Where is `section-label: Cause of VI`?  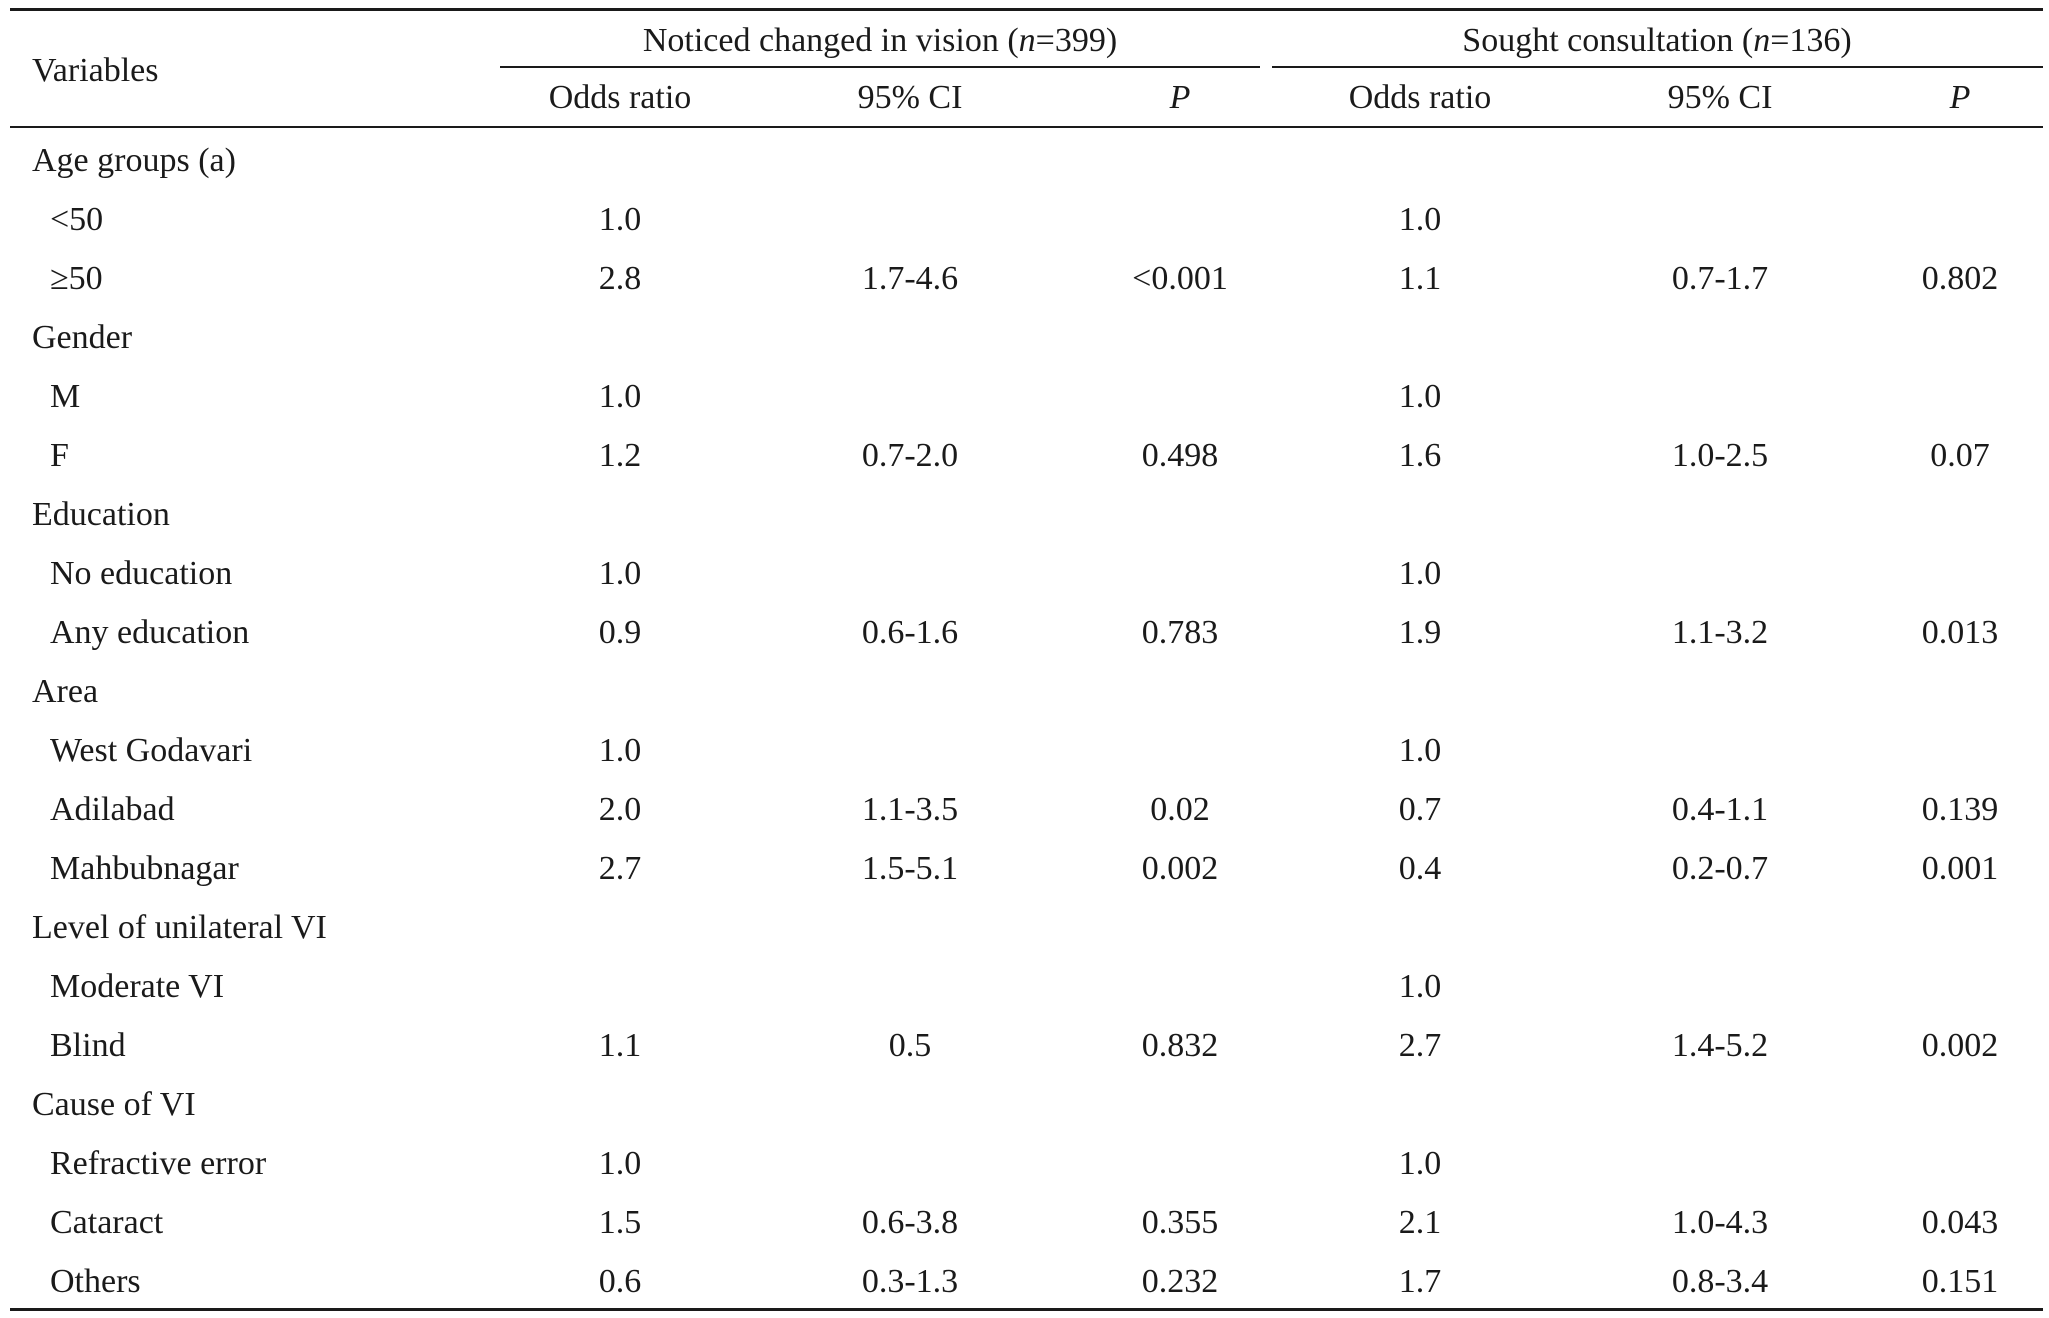 section-label: Cause of VI is located at coordinates (114, 1104).